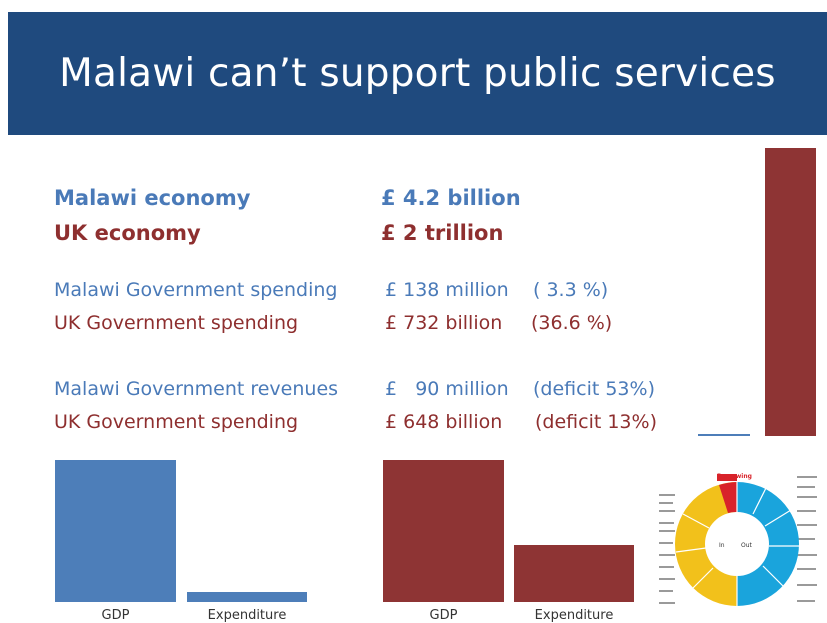 The image size is (827, 623). Describe the element at coordinates (790, 292) in the screenshot. I see `uk-comparison-bar` at that location.